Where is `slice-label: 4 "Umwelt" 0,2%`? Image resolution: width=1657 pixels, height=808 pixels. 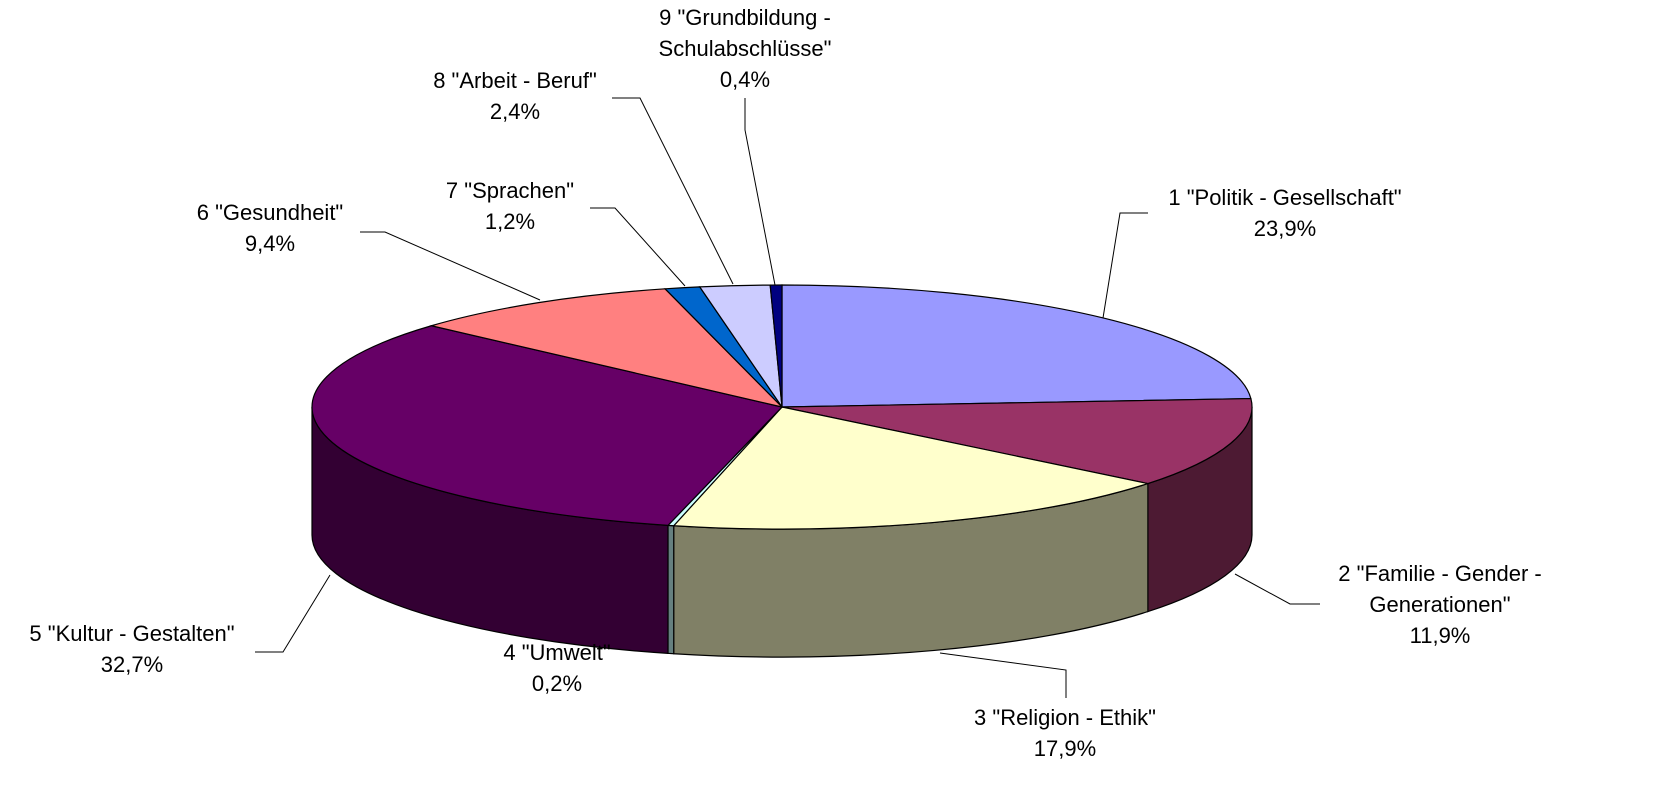
slice-label: 4 "Umwelt" 0,2% is located at coordinates (557, 668).